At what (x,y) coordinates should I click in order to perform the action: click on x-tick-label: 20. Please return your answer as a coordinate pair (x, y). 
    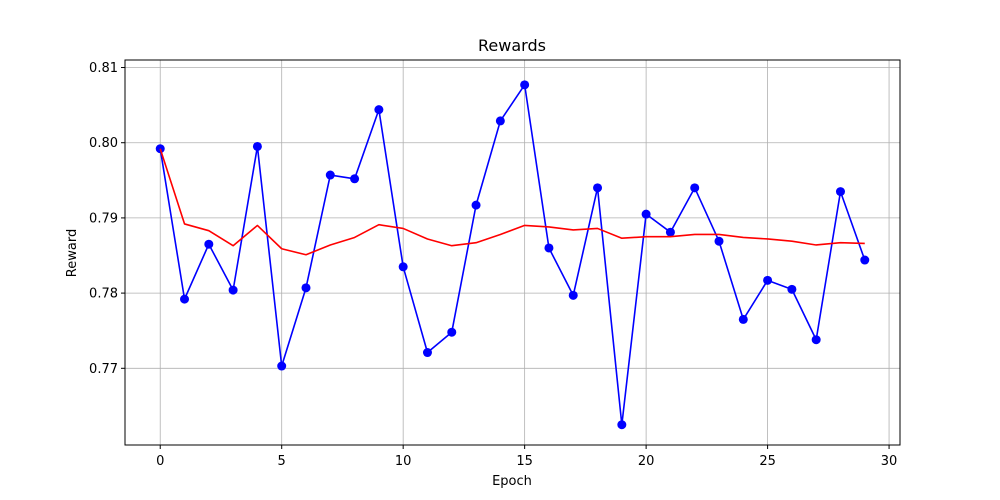
    Looking at the image, I should click on (646, 461).